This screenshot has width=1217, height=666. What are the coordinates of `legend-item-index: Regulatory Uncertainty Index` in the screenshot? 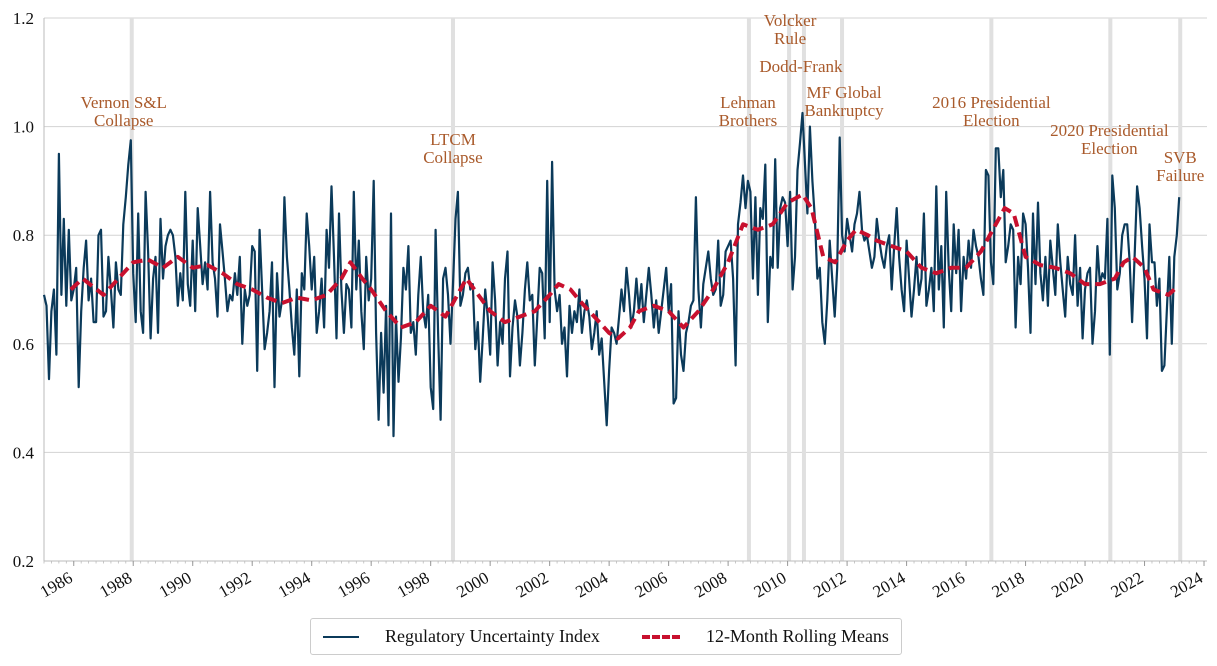 It's located at (461, 636).